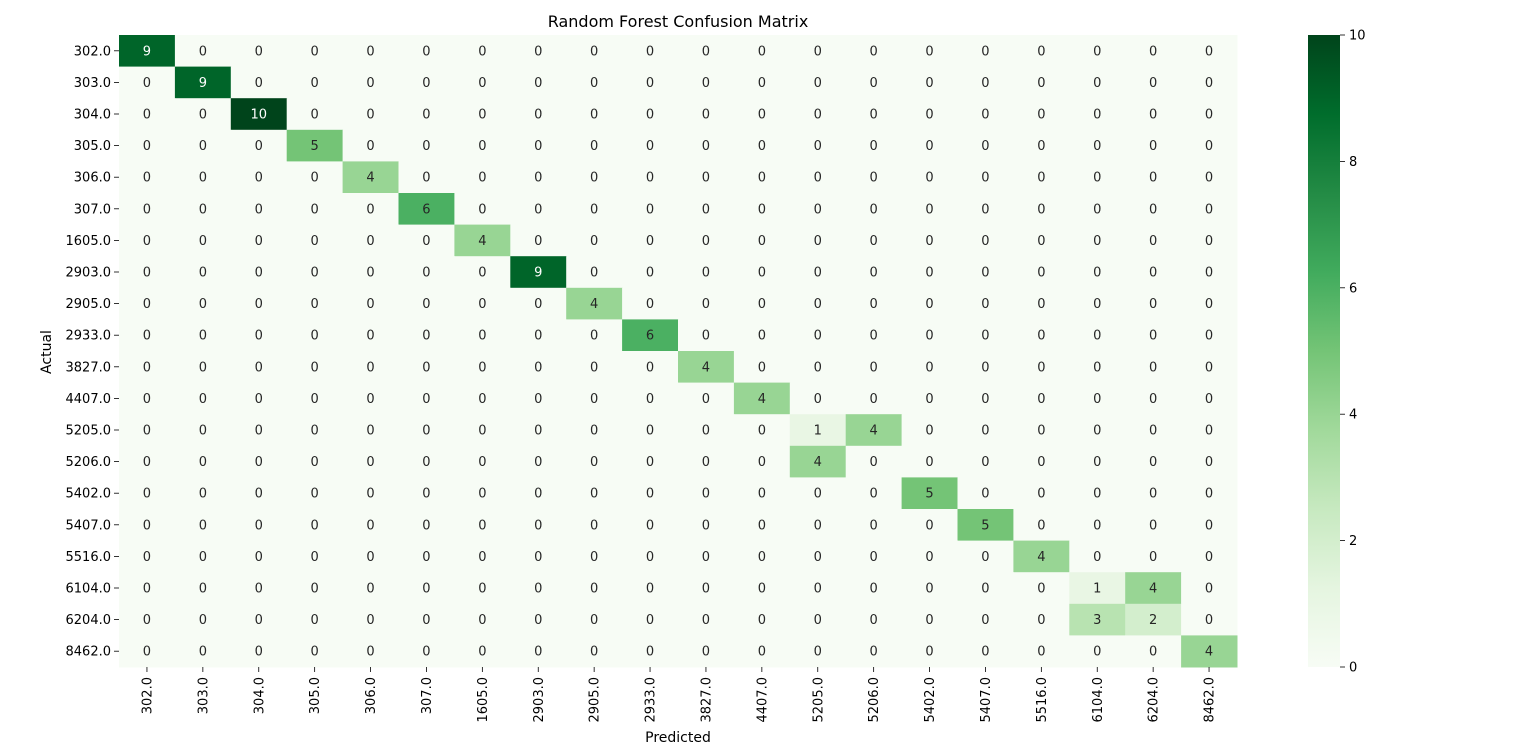 The image size is (1536, 754). Describe the element at coordinates (650, 336) in the screenshot. I see `cell-value-label: 6` at that location.